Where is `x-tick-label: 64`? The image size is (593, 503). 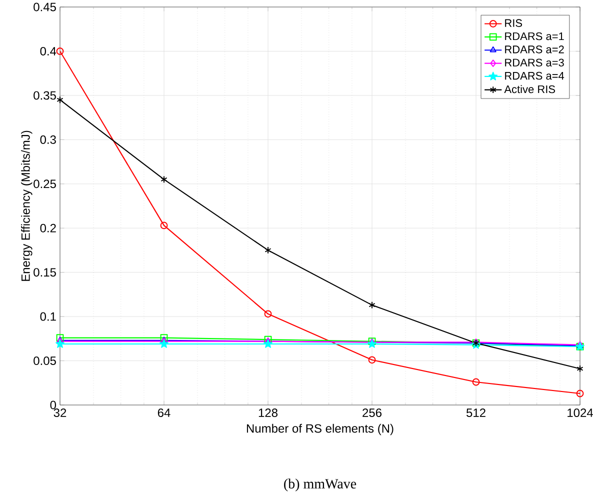 x-tick-label: 64 is located at coordinates (164, 413).